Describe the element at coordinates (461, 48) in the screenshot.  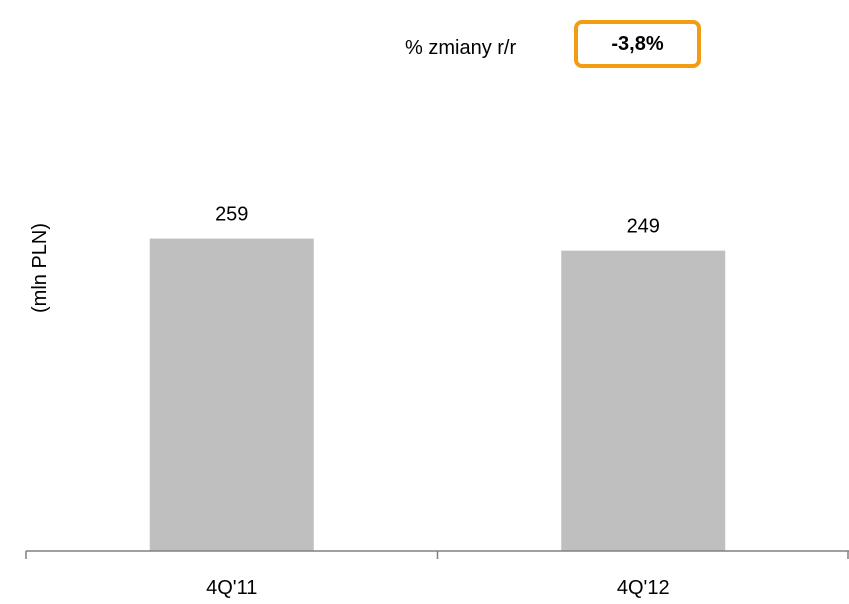
I see `change-label: % zmiany r/r` at that location.